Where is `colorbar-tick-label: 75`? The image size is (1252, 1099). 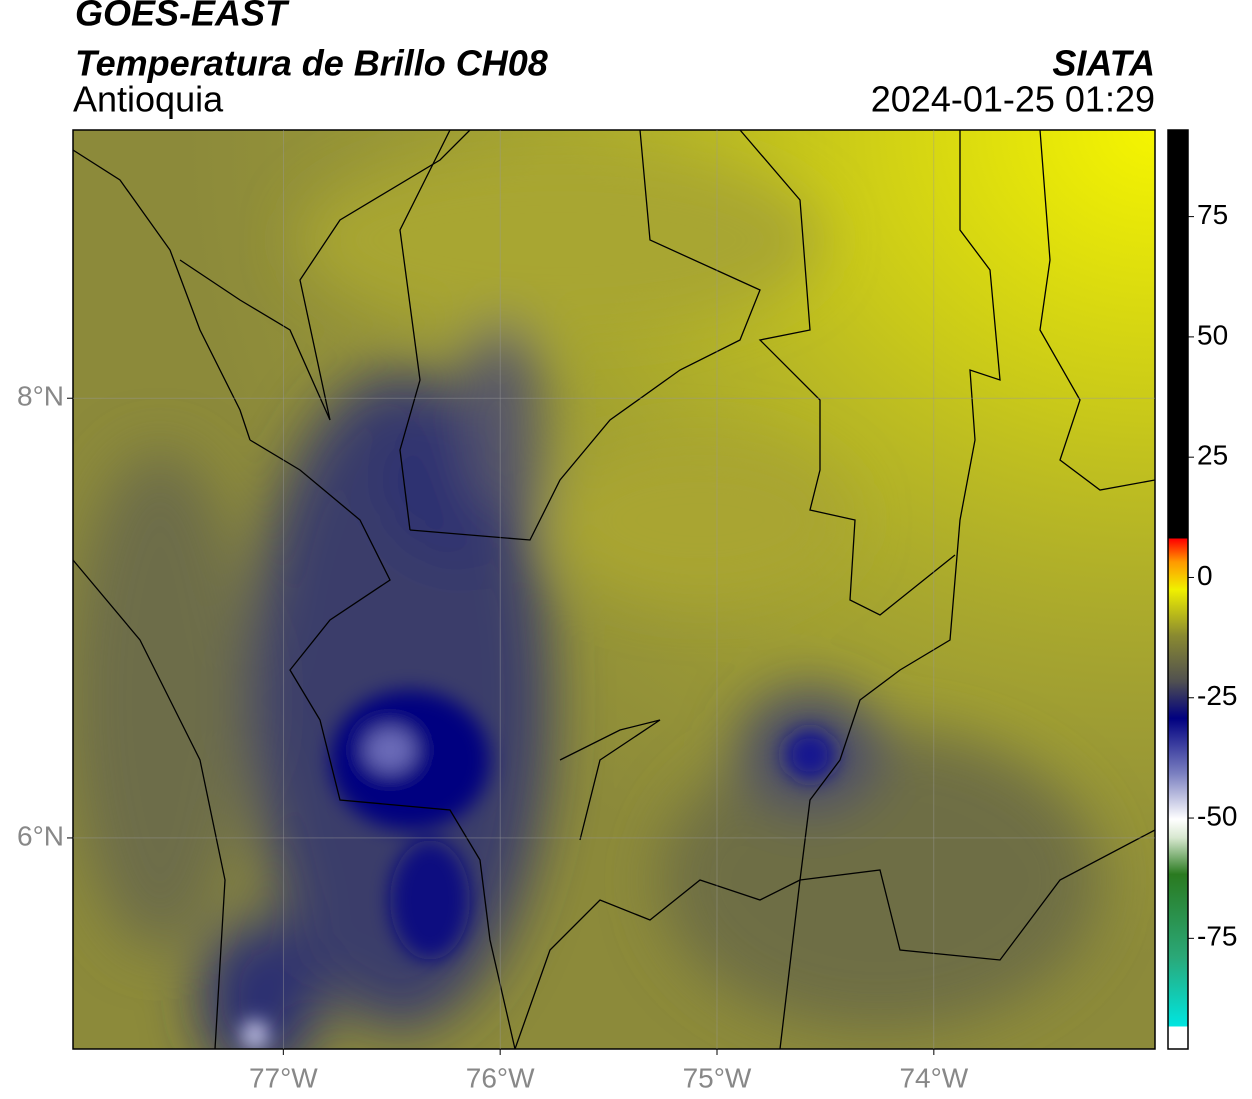
colorbar-tick-label: 75 is located at coordinates (1212, 214).